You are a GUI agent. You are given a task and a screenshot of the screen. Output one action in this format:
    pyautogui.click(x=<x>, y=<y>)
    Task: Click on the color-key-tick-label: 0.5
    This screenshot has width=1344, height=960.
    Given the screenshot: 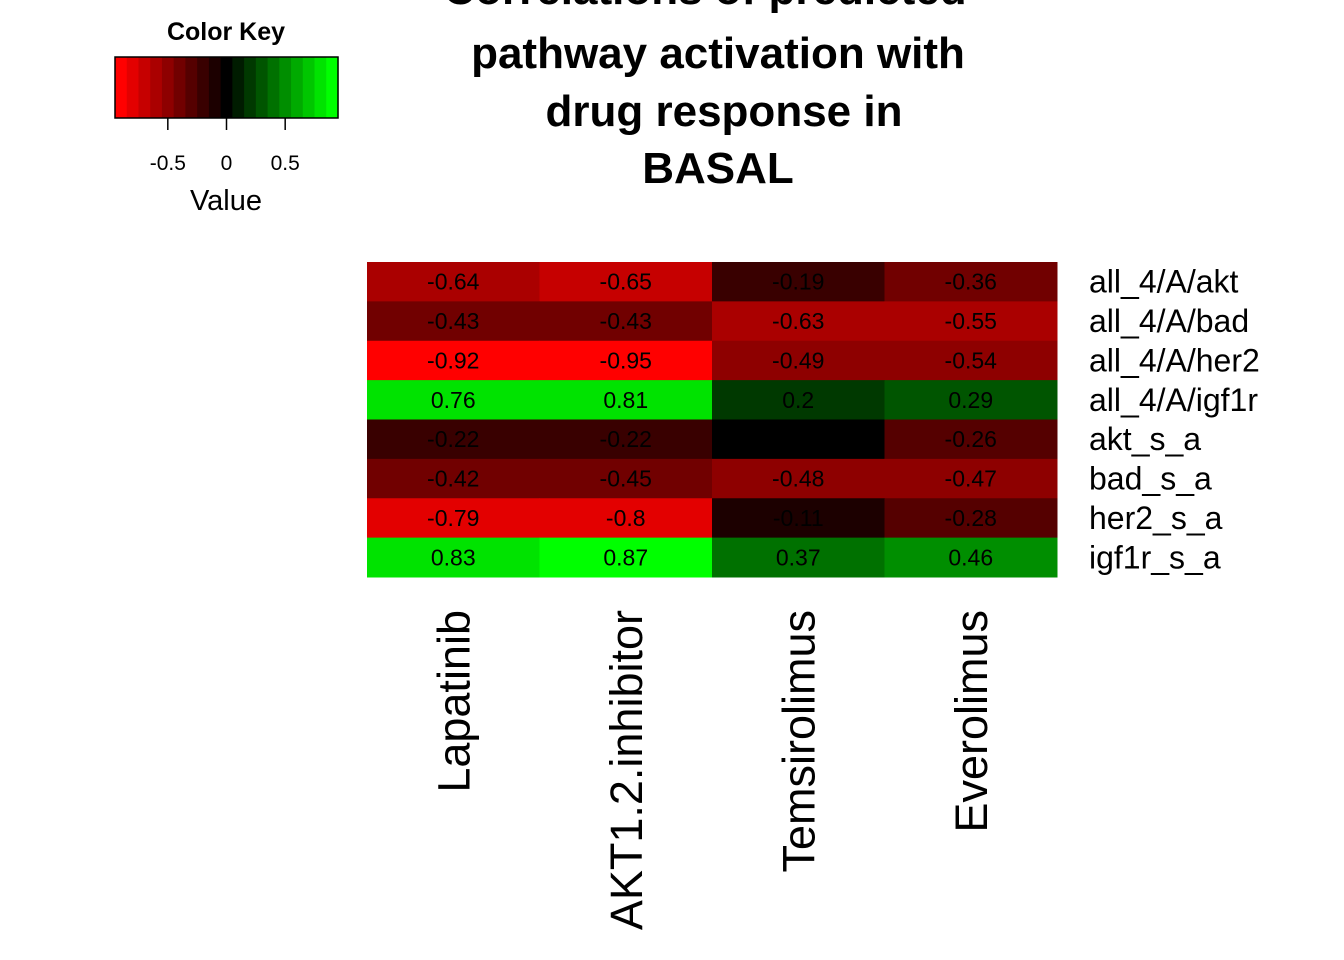 What is the action you would take?
    pyautogui.click(x=285, y=163)
    